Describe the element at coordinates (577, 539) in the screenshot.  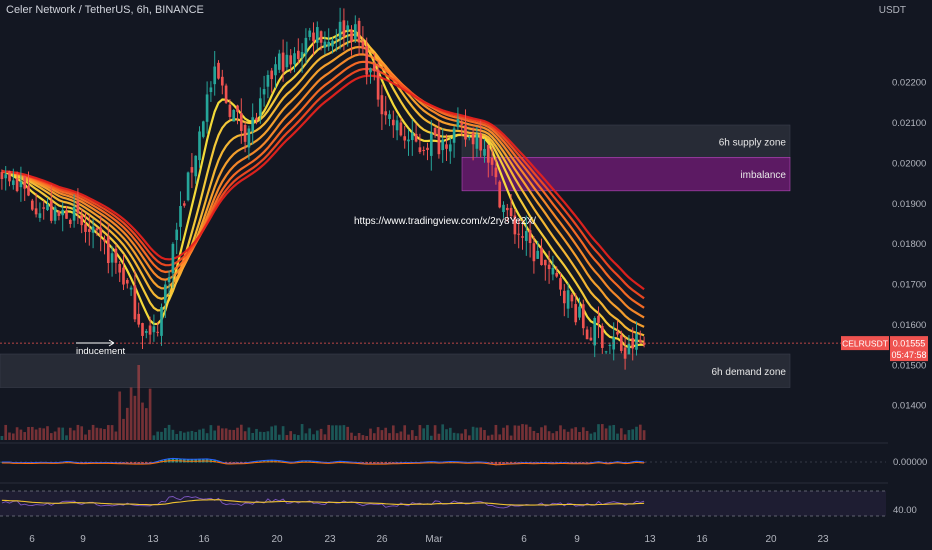
I see `time-tick-label: 9` at that location.